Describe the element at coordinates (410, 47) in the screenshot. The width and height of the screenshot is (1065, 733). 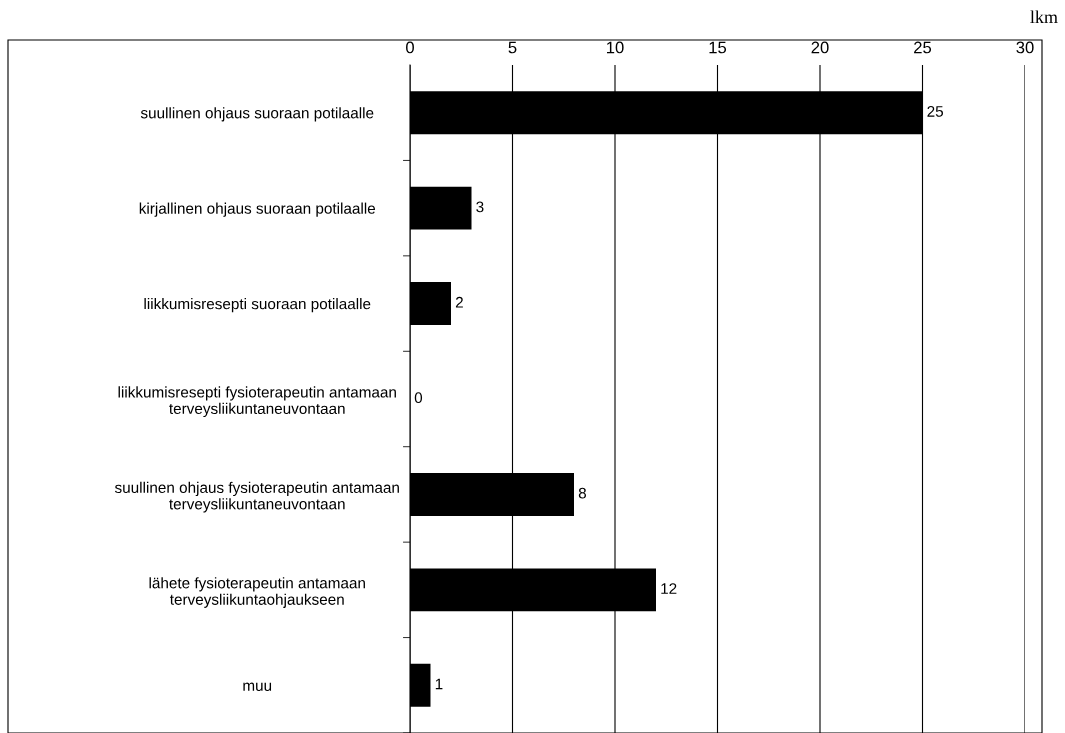
I see `x-tick-label: 0` at that location.